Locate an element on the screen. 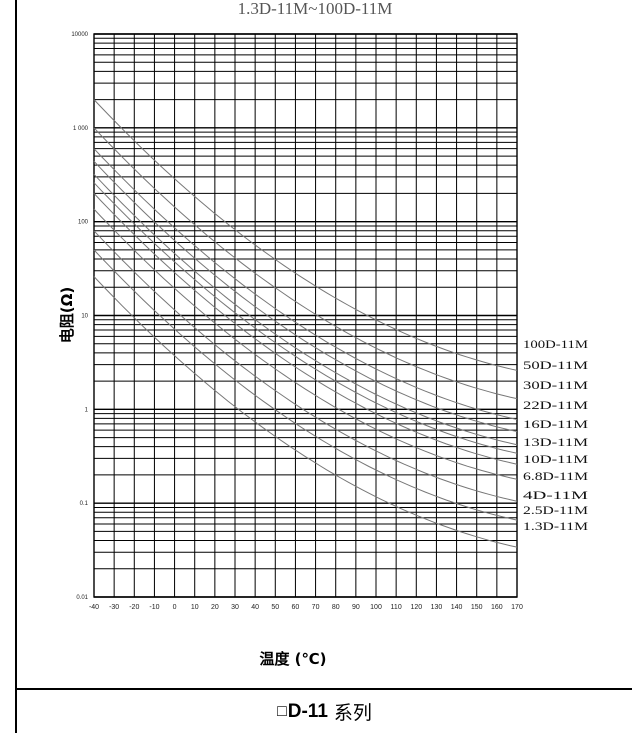 This screenshot has width=632, height=733. footer-code: D-11 is located at coordinates (307, 711).